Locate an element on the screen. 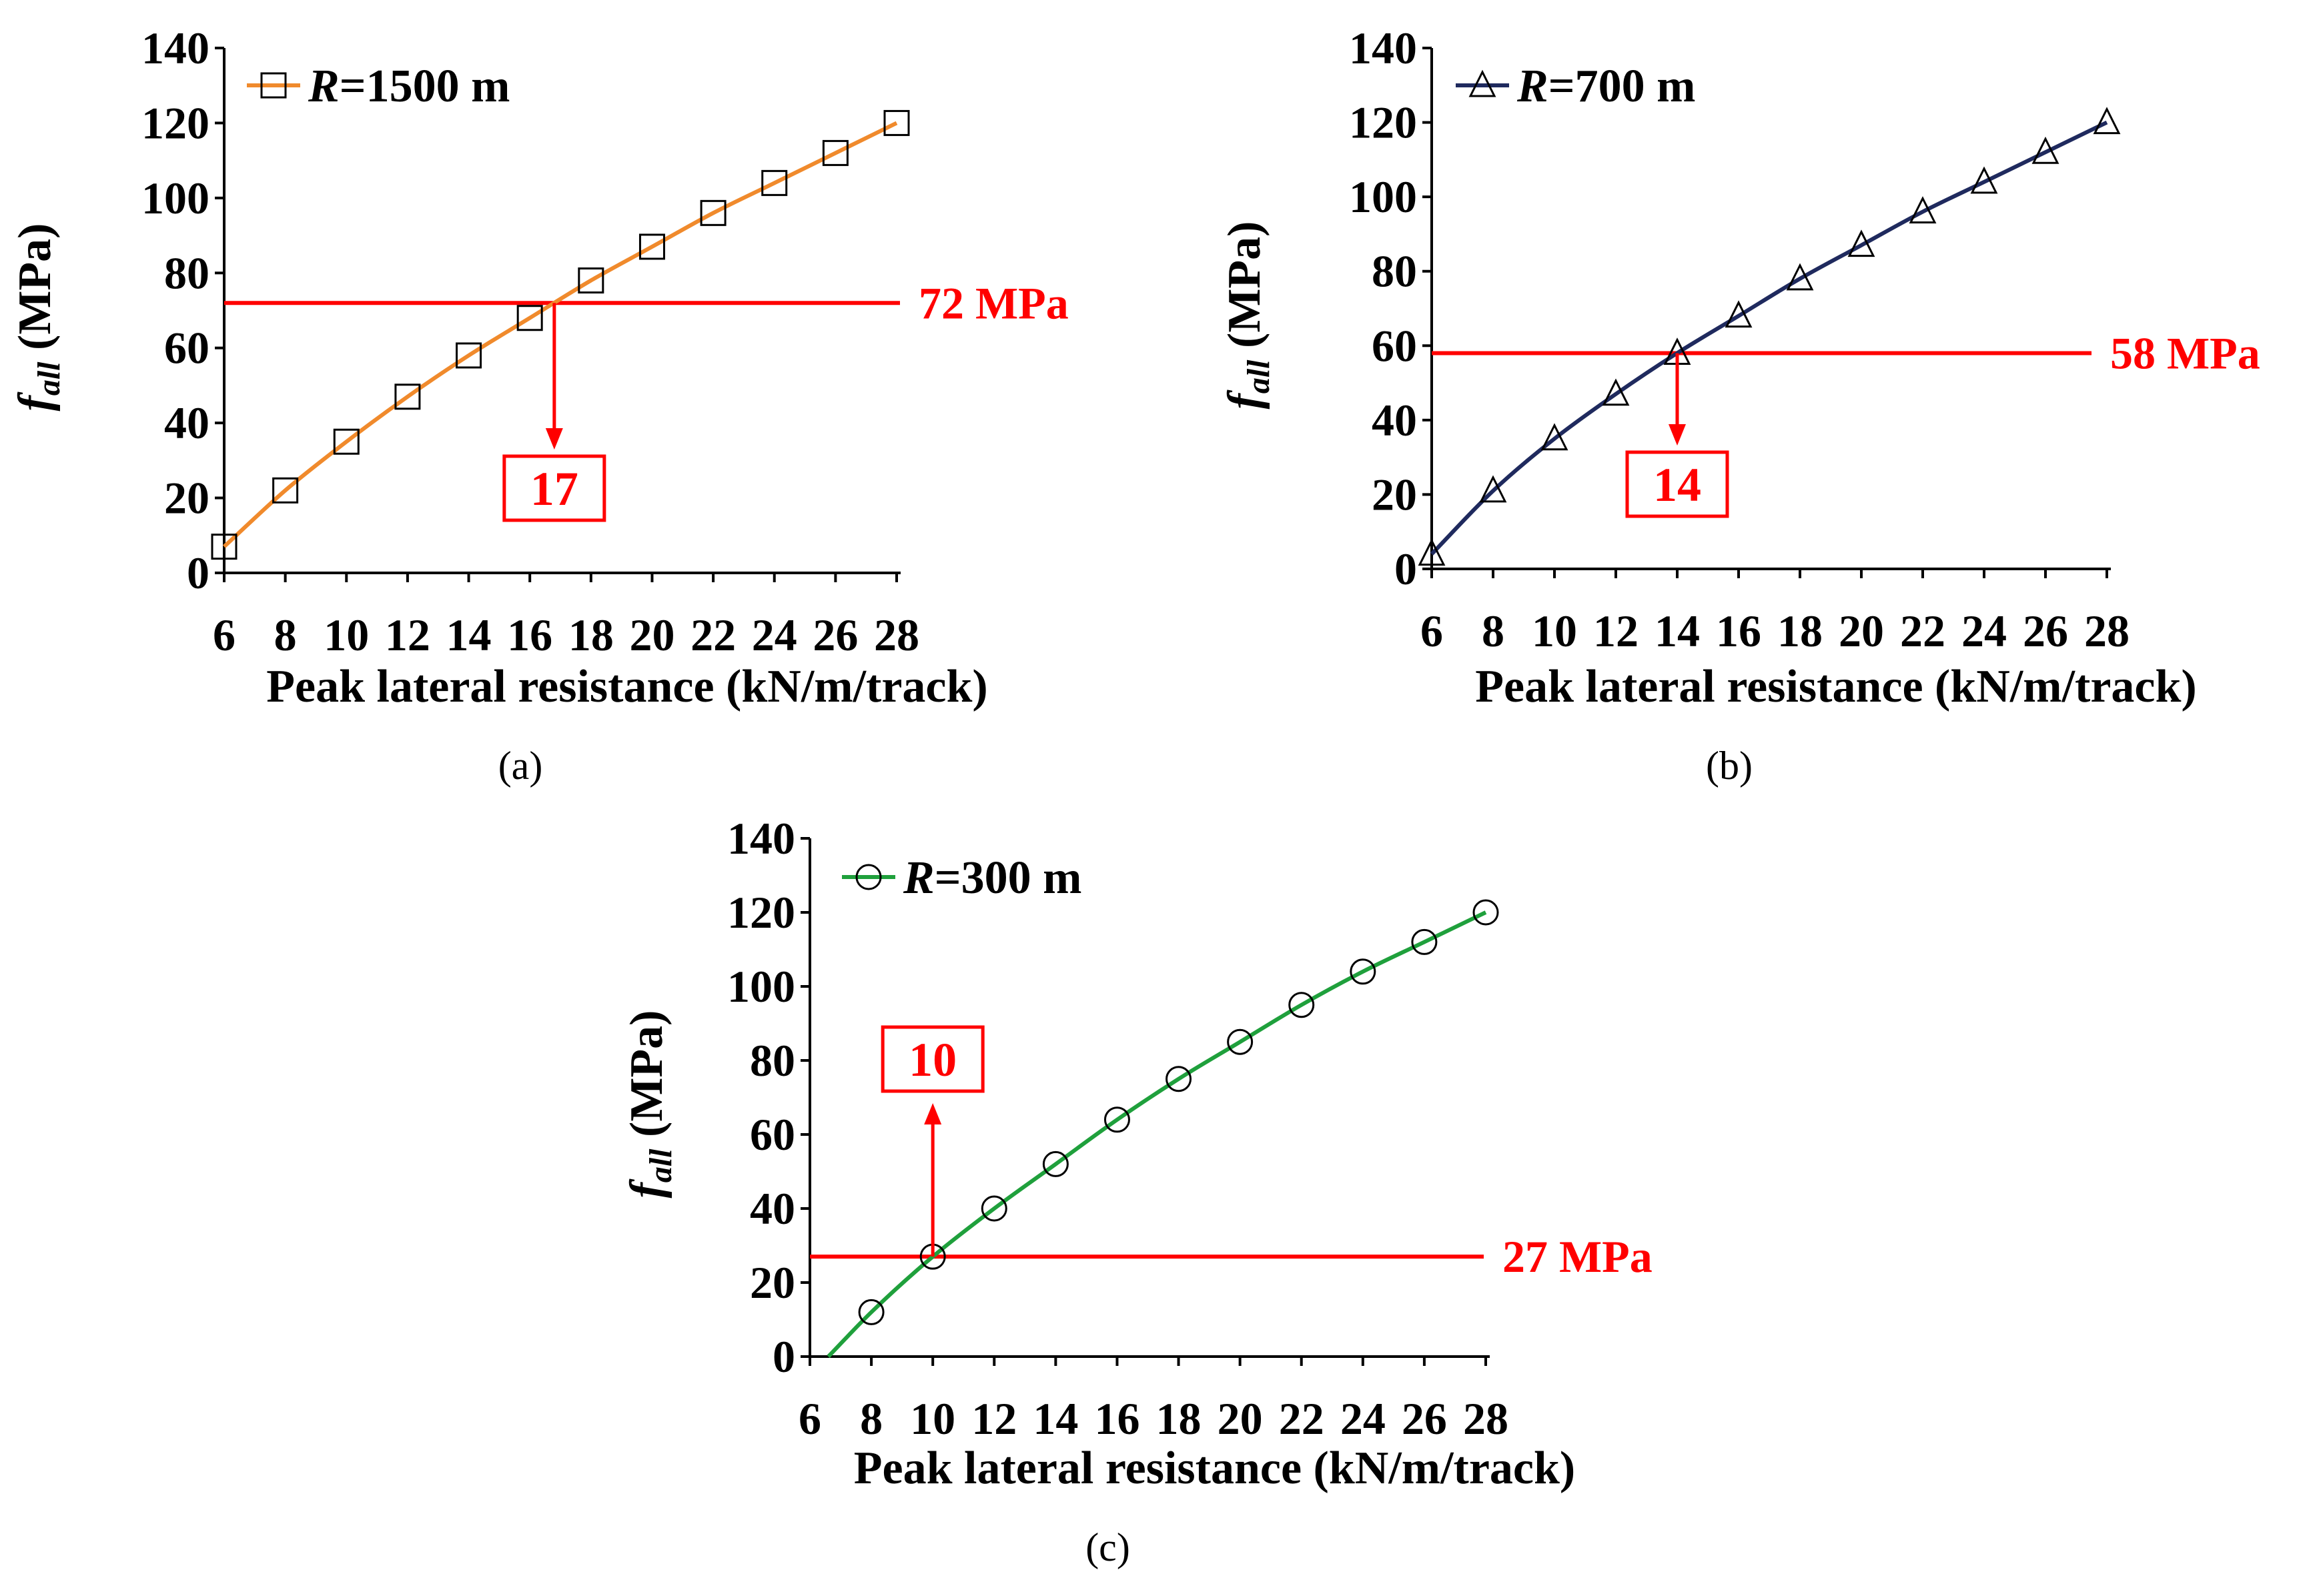  callout-label: 17 is located at coordinates (554, 489).